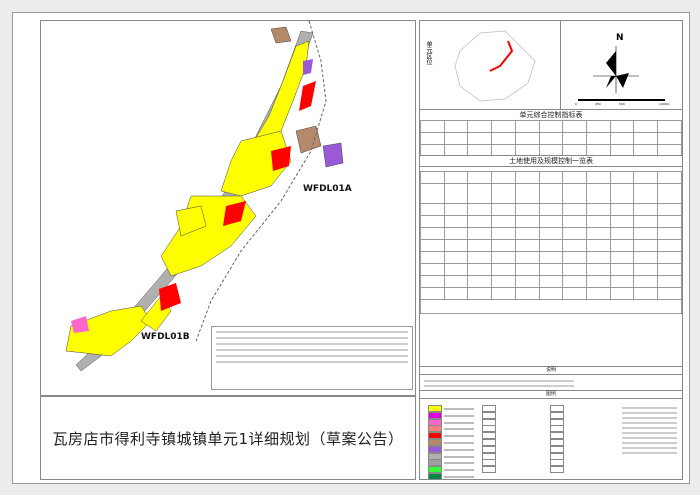  Describe the element at coordinates (428, 53) in the screenshot. I see `location-label: 单元区位` at that location.